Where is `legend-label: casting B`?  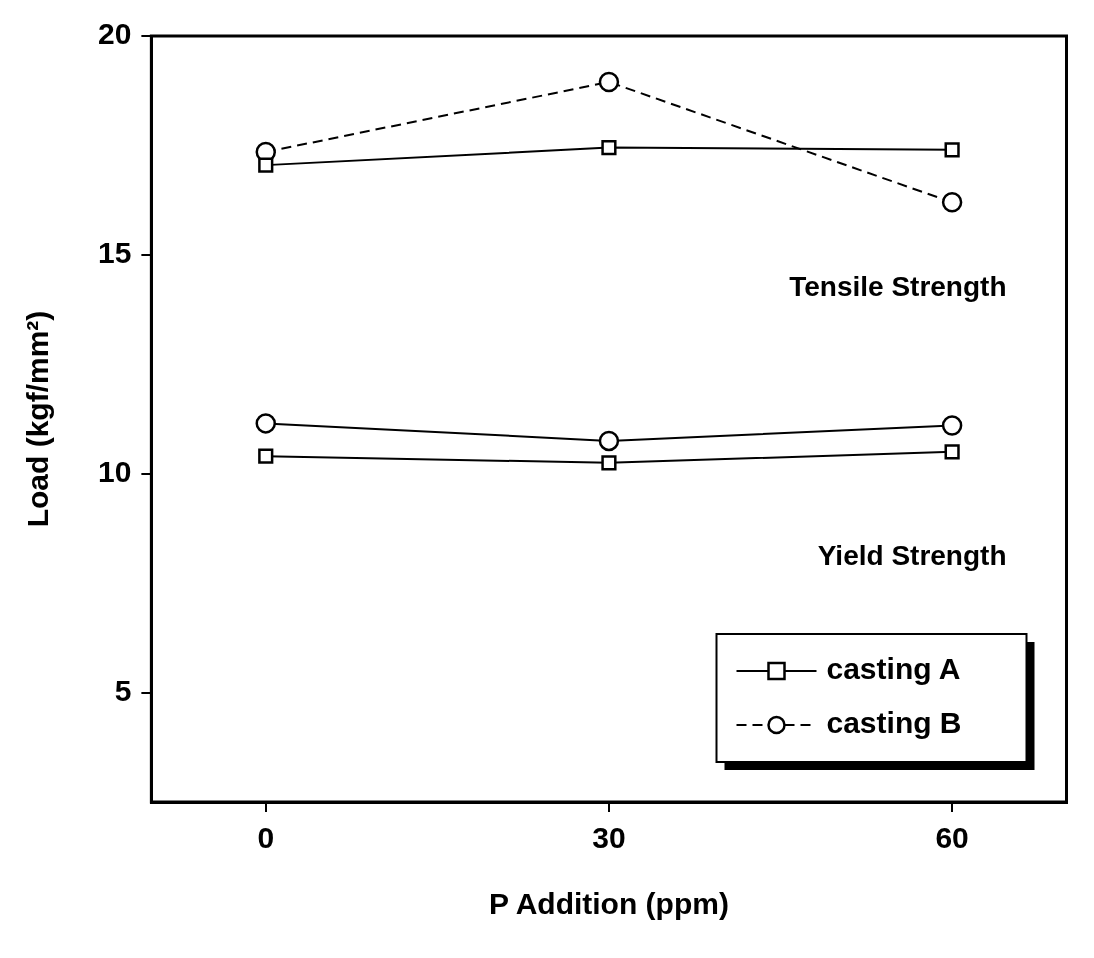
legend-label: casting B is located at coordinates (894, 723).